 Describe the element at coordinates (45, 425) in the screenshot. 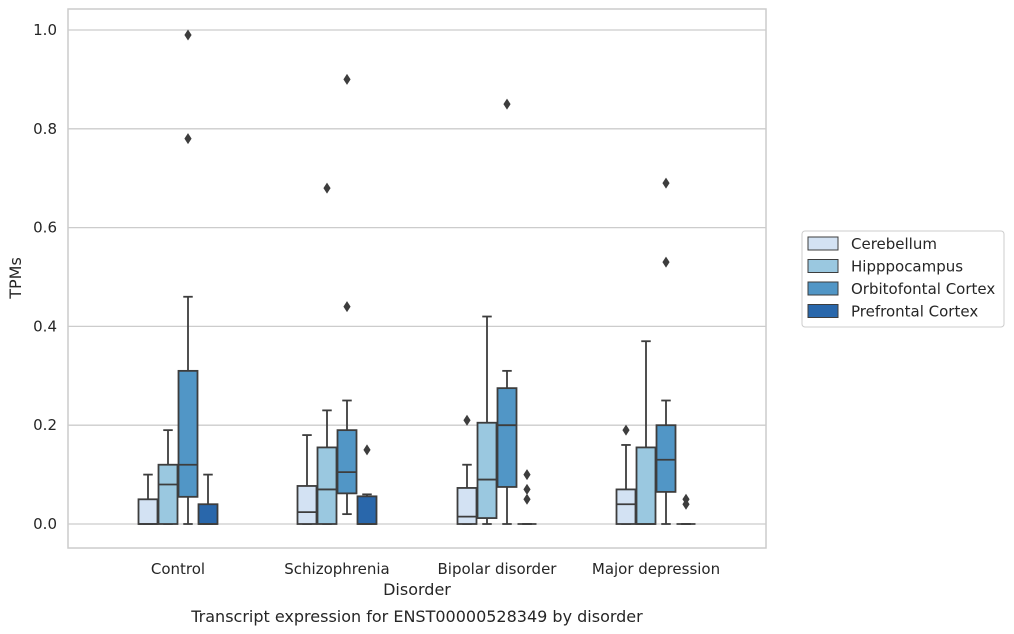

I see `y-tick-label: 0.2` at that location.